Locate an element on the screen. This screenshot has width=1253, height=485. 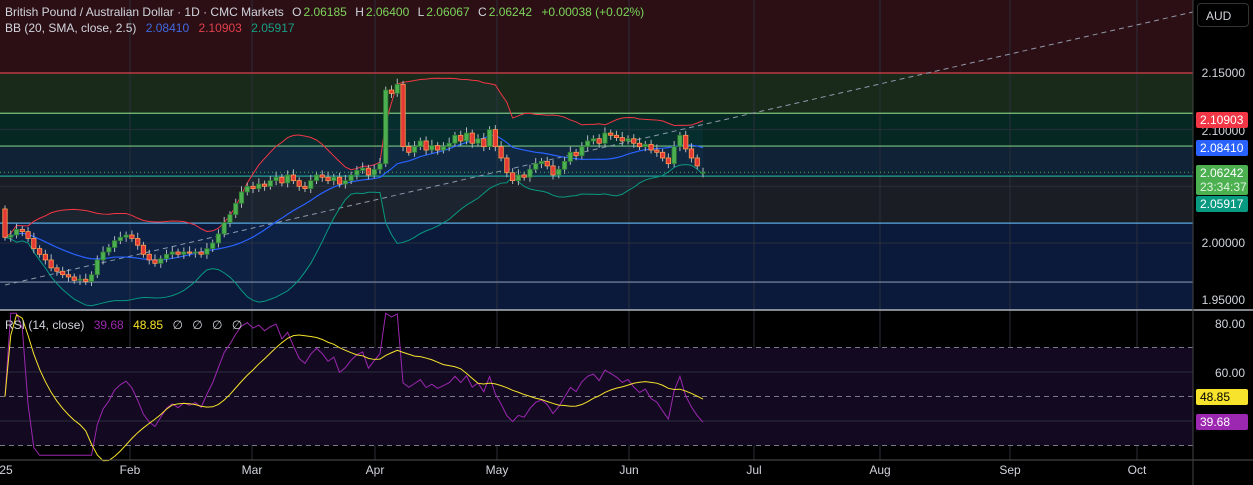
price-tick: 2.00000 is located at coordinates (1223, 243).